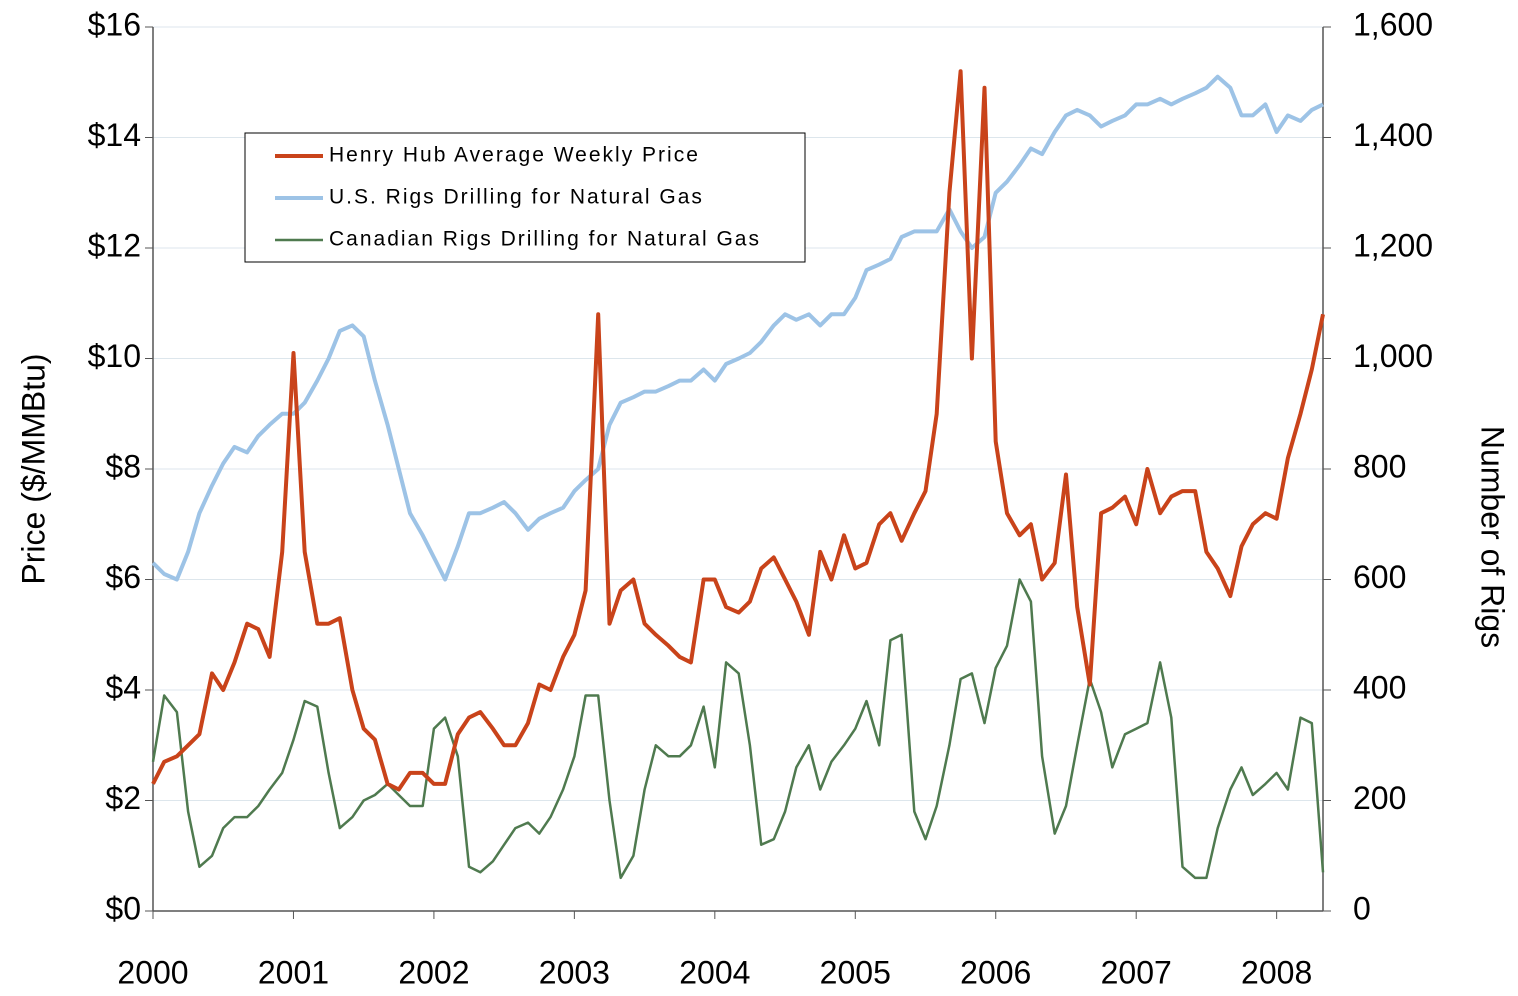  I want to click on y-tick-label: $14, so click(114, 135).